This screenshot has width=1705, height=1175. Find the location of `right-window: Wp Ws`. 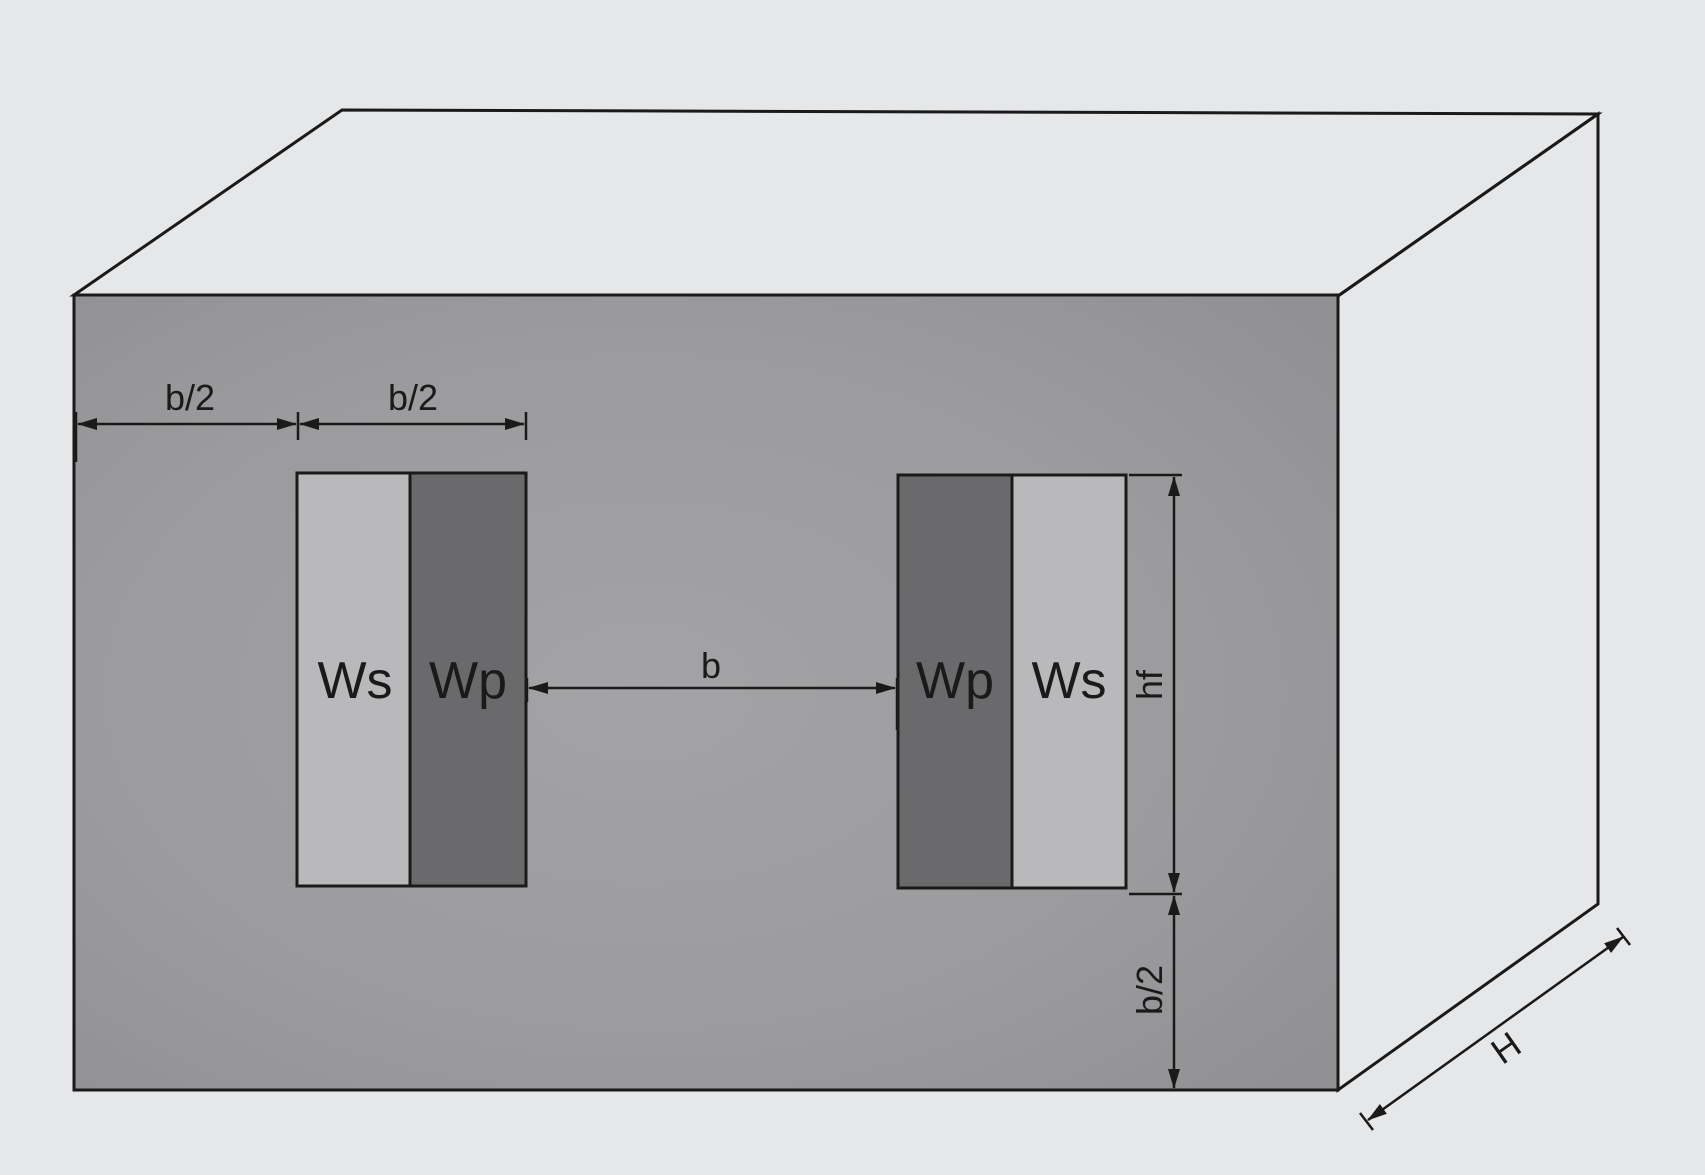

right-window: Wp Ws is located at coordinates (1012, 681).